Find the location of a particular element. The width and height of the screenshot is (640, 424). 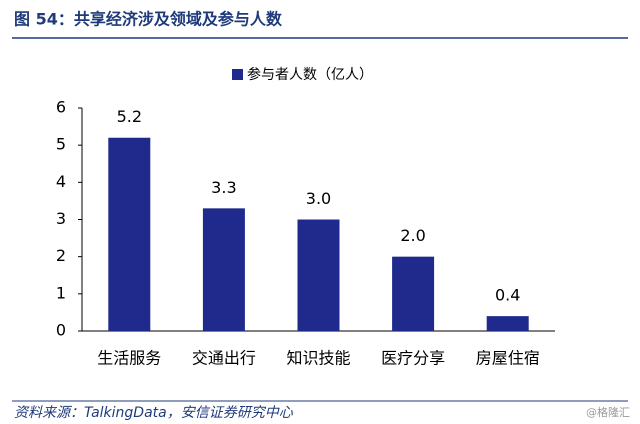

legend-label: 参与者人数（亿人） is located at coordinates (310, 74).